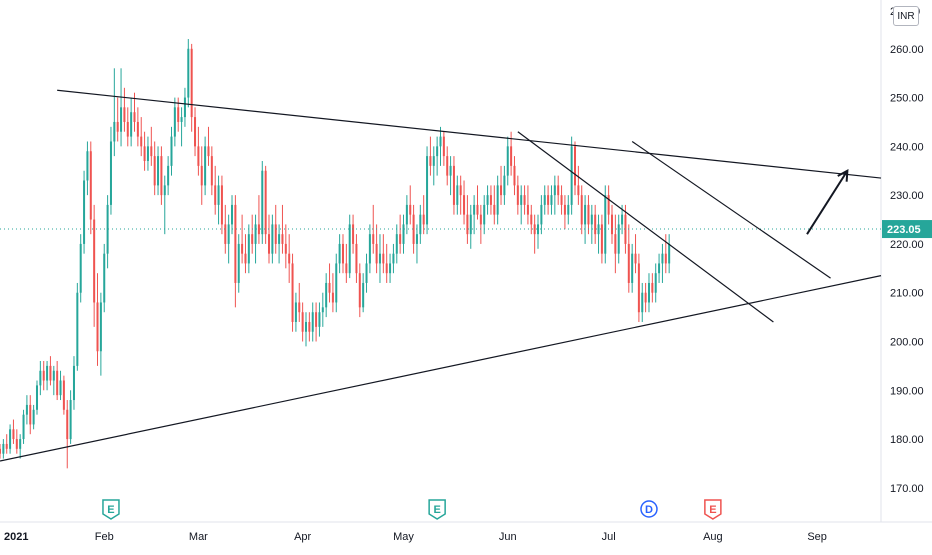  Describe the element at coordinates (302, 537) in the screenshot. I see `time-axis-tick-label: Apr` at that location.